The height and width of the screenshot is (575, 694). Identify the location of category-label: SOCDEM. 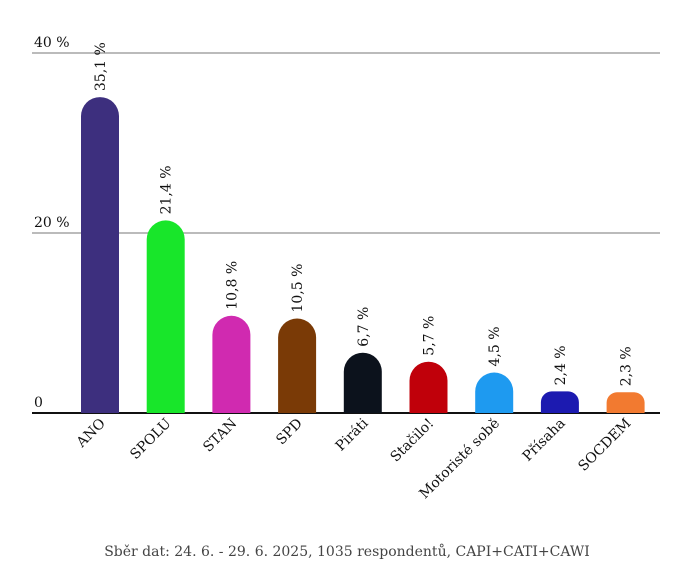
(604, 445).